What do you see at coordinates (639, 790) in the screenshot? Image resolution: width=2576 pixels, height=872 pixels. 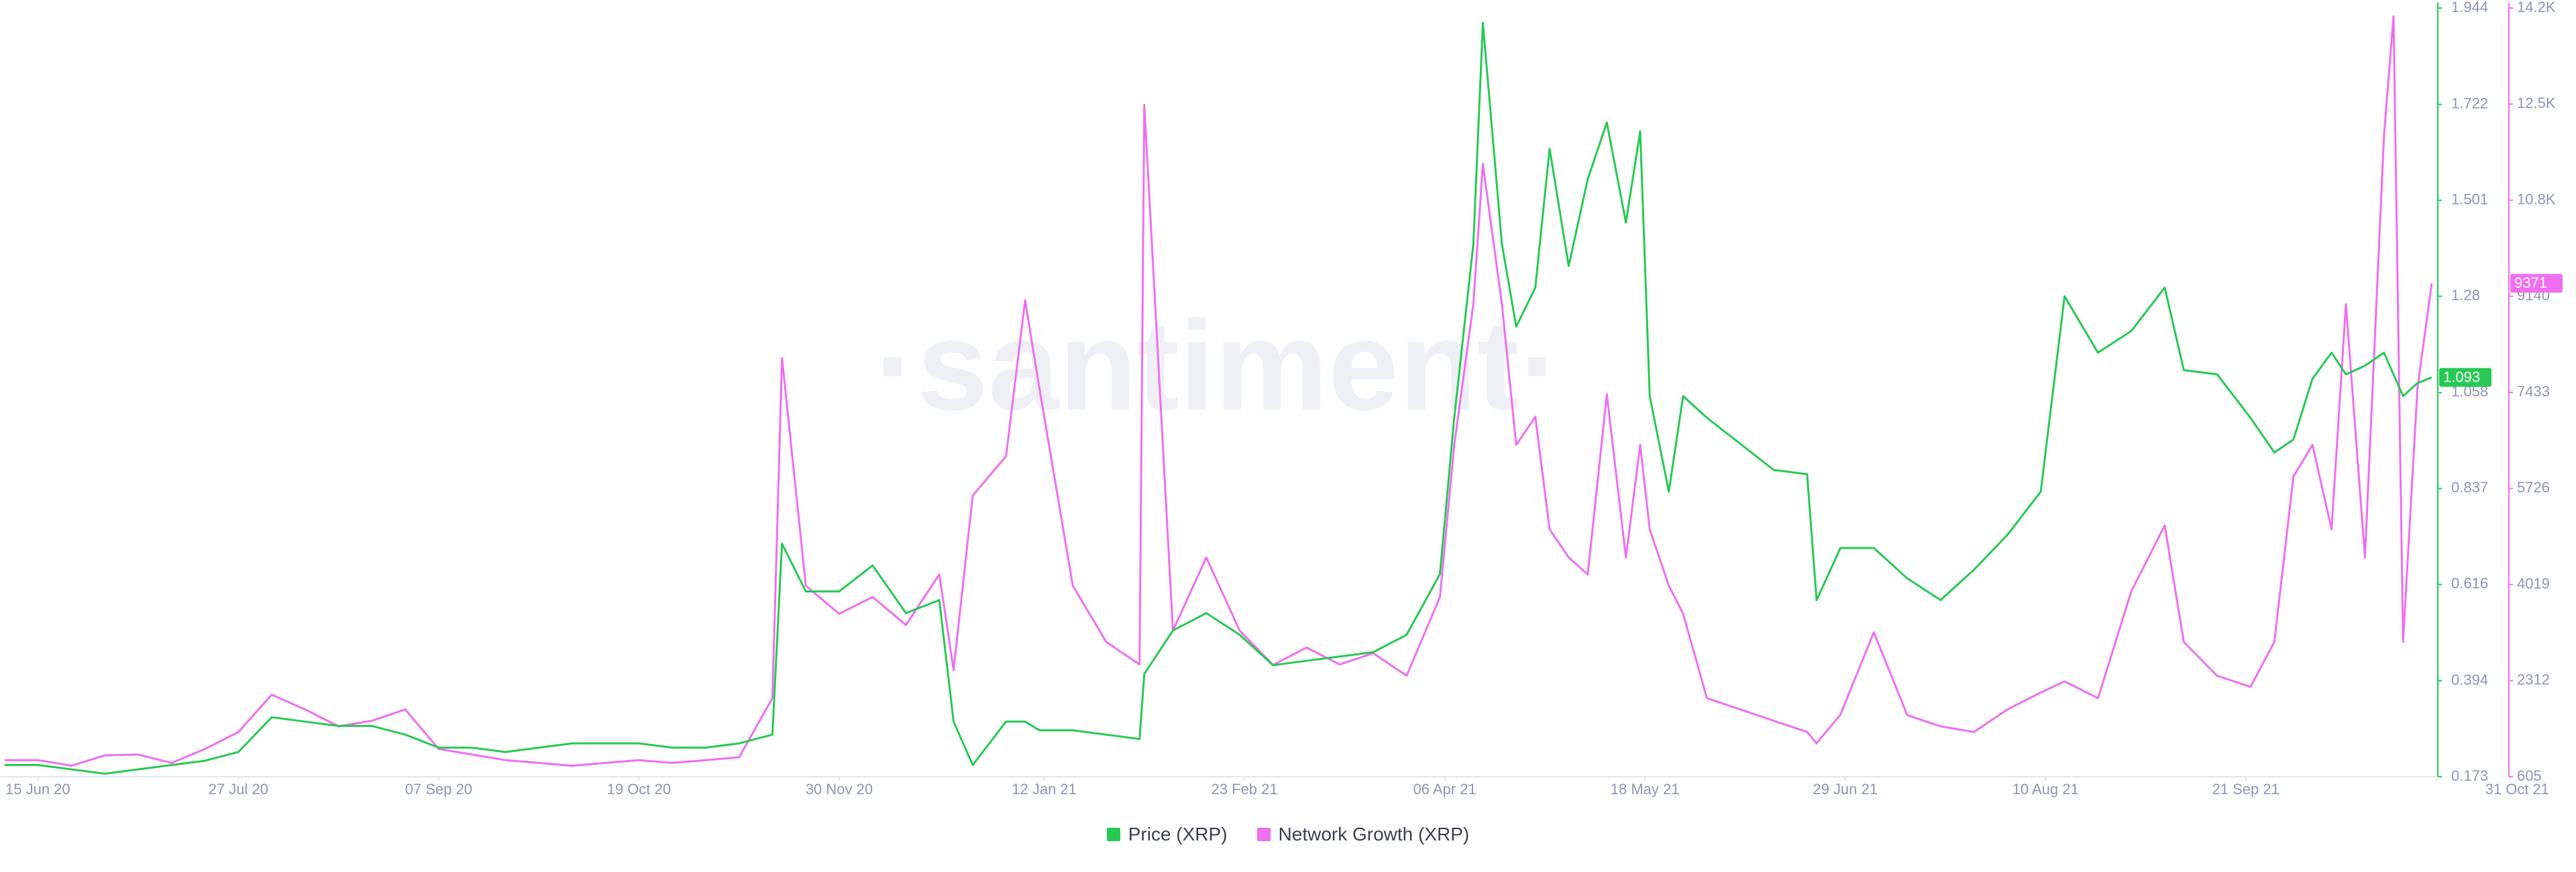 I see `x-tick-label: 19 Oct 20` at bounding box center [639, 790].